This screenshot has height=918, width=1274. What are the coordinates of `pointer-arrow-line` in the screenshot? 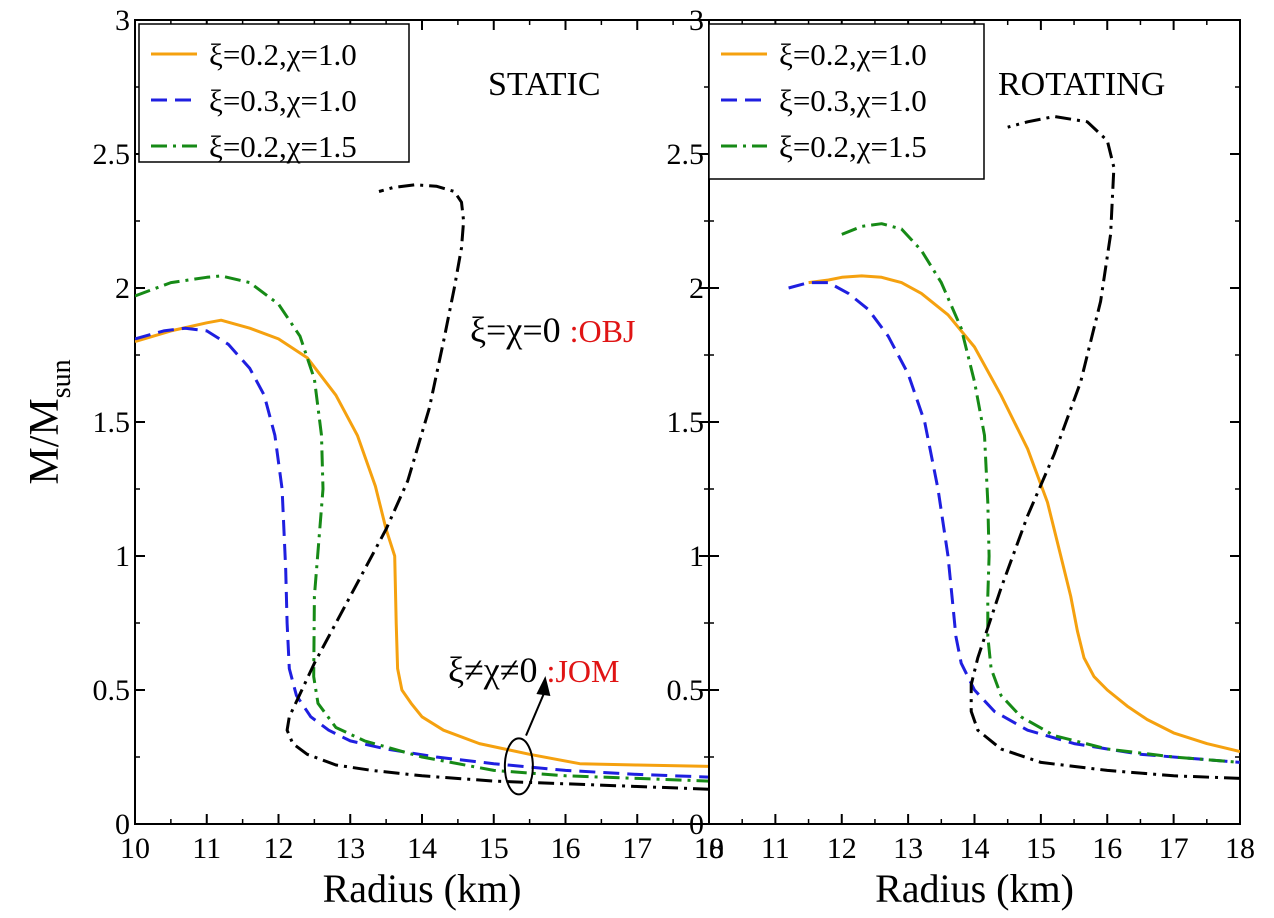 It's located at (536, 712).